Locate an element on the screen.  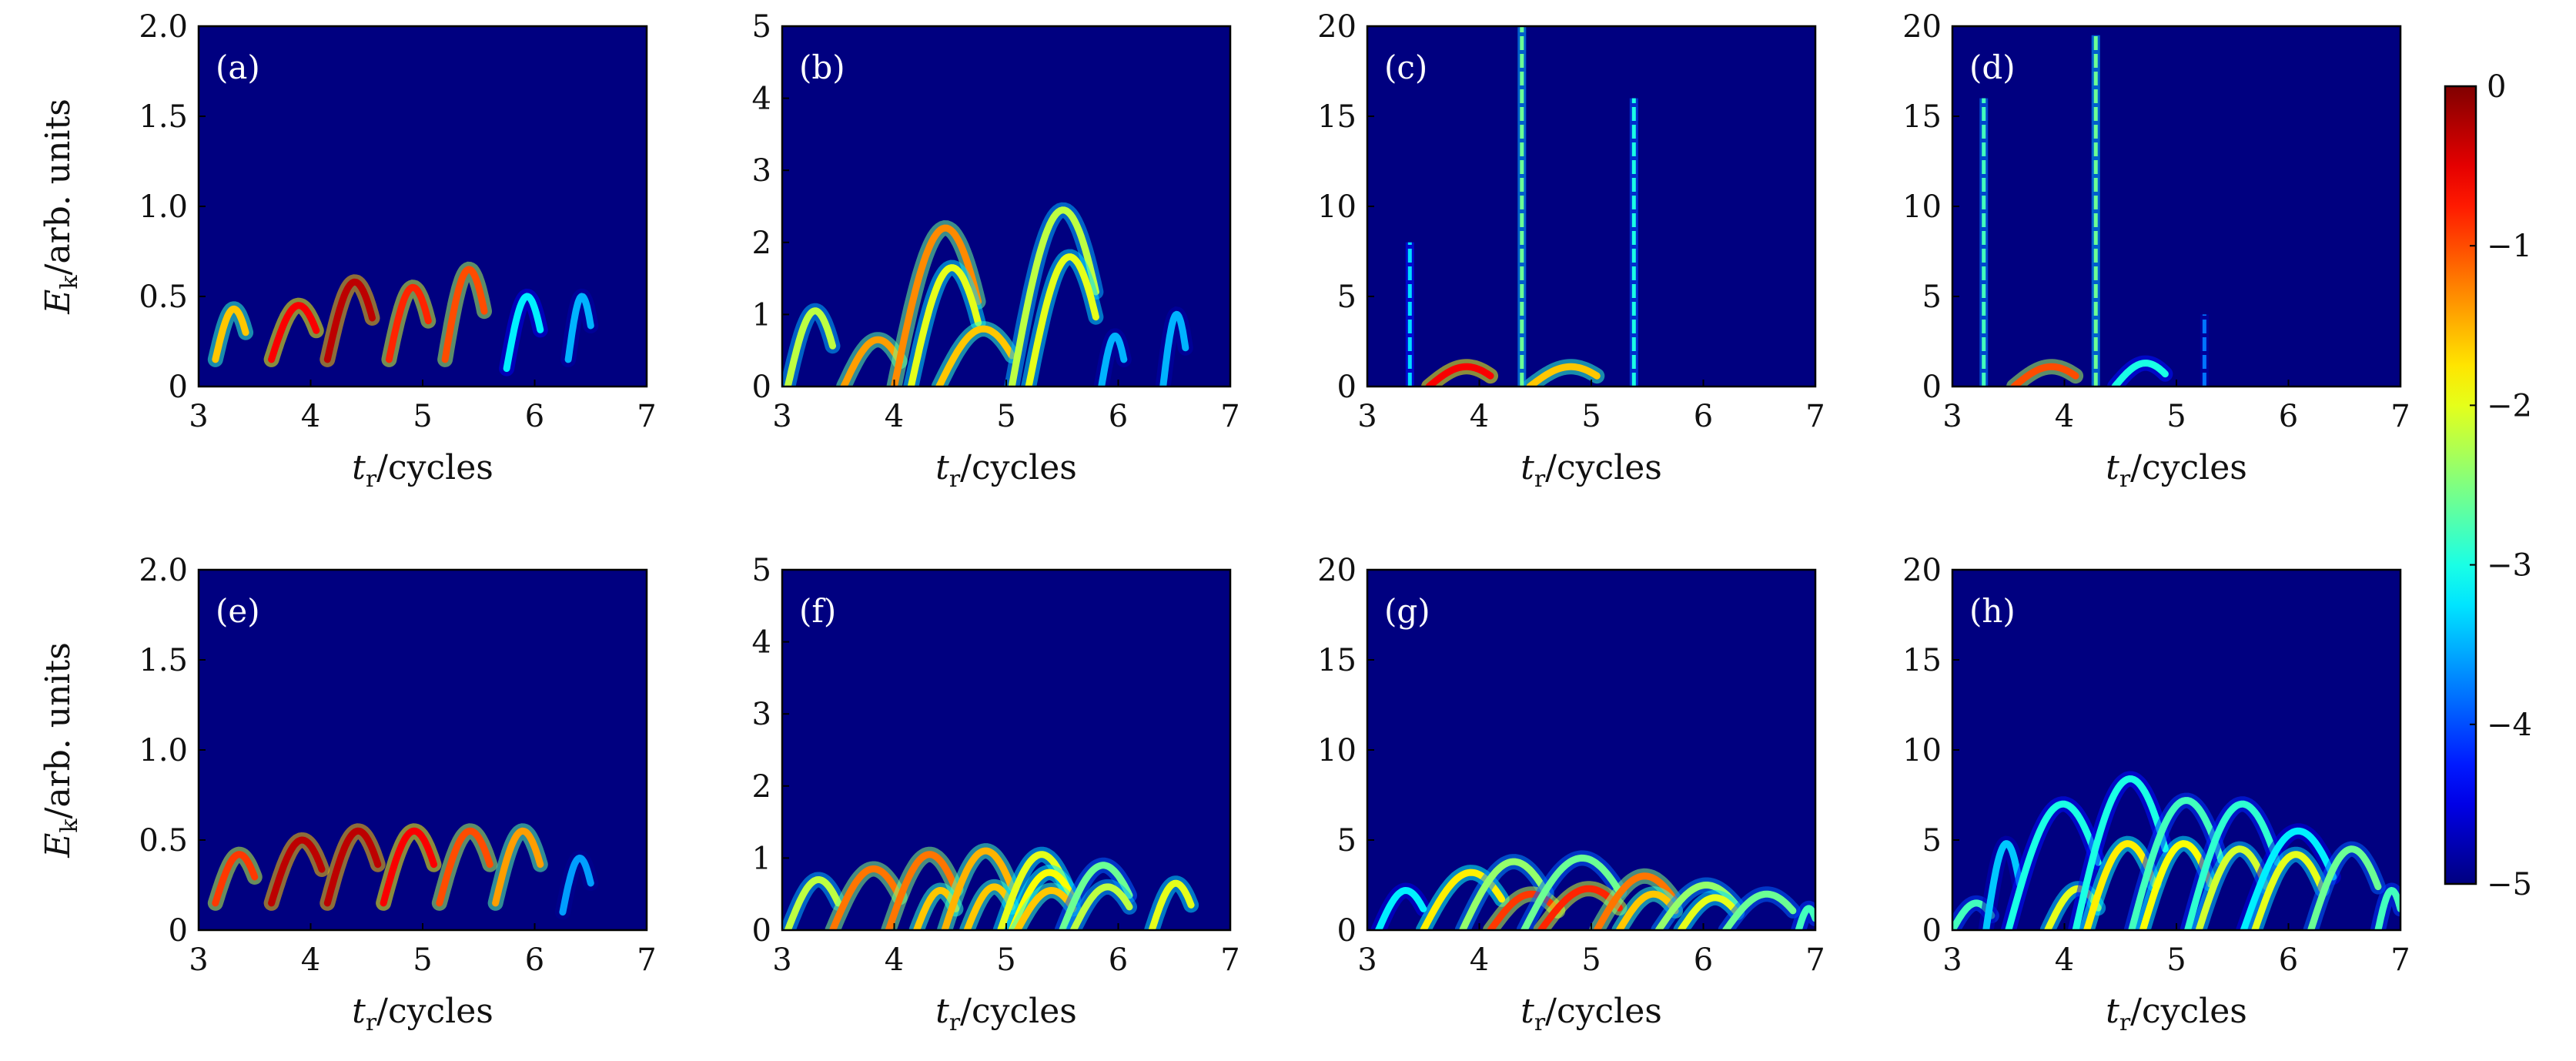
panel-tag: (g) is located at coordinates (1407, 611).